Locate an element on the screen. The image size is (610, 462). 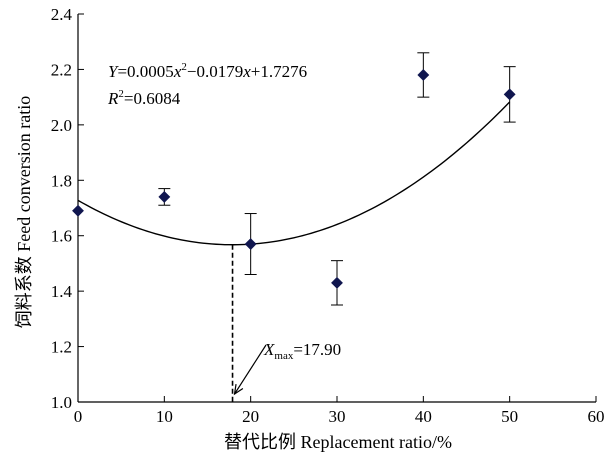
y-tick-label: 1.0 is located at coordinates (61, 402).